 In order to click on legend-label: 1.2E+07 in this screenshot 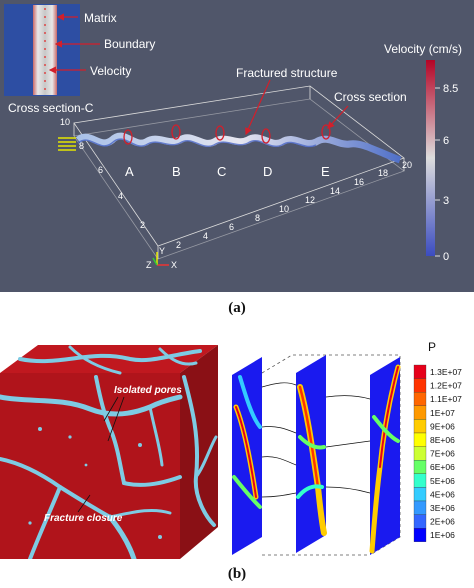, I will do `click(446, 386)`.